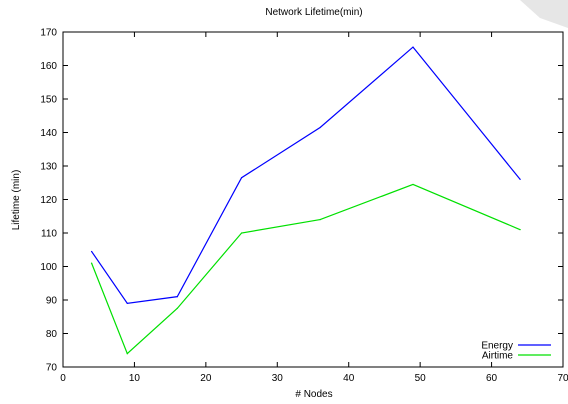 This screenshot has width=568, height=404. I want to click on chart-title: Network Lifetime(min), so click(313, 12).